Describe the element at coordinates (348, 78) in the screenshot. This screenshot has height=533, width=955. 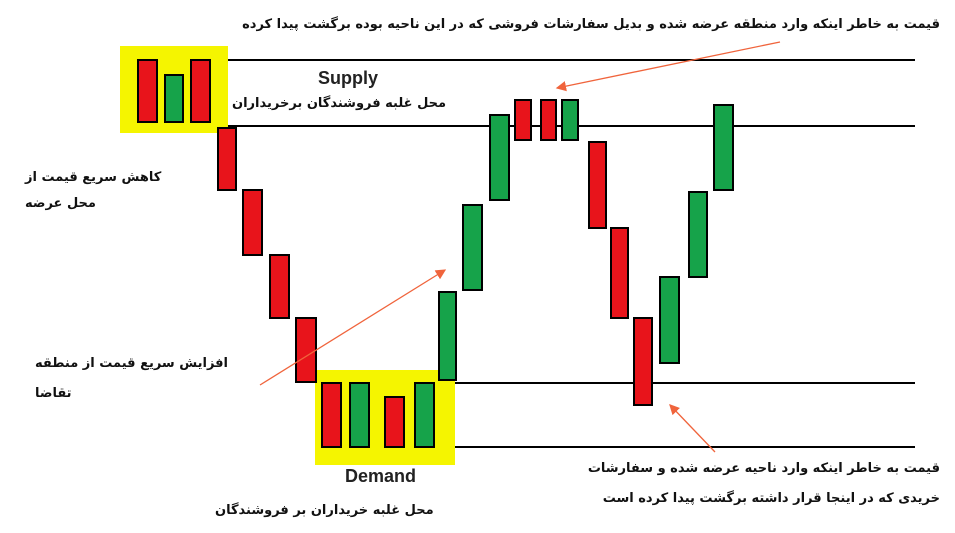
I see `supply-label: Supply` at that location.